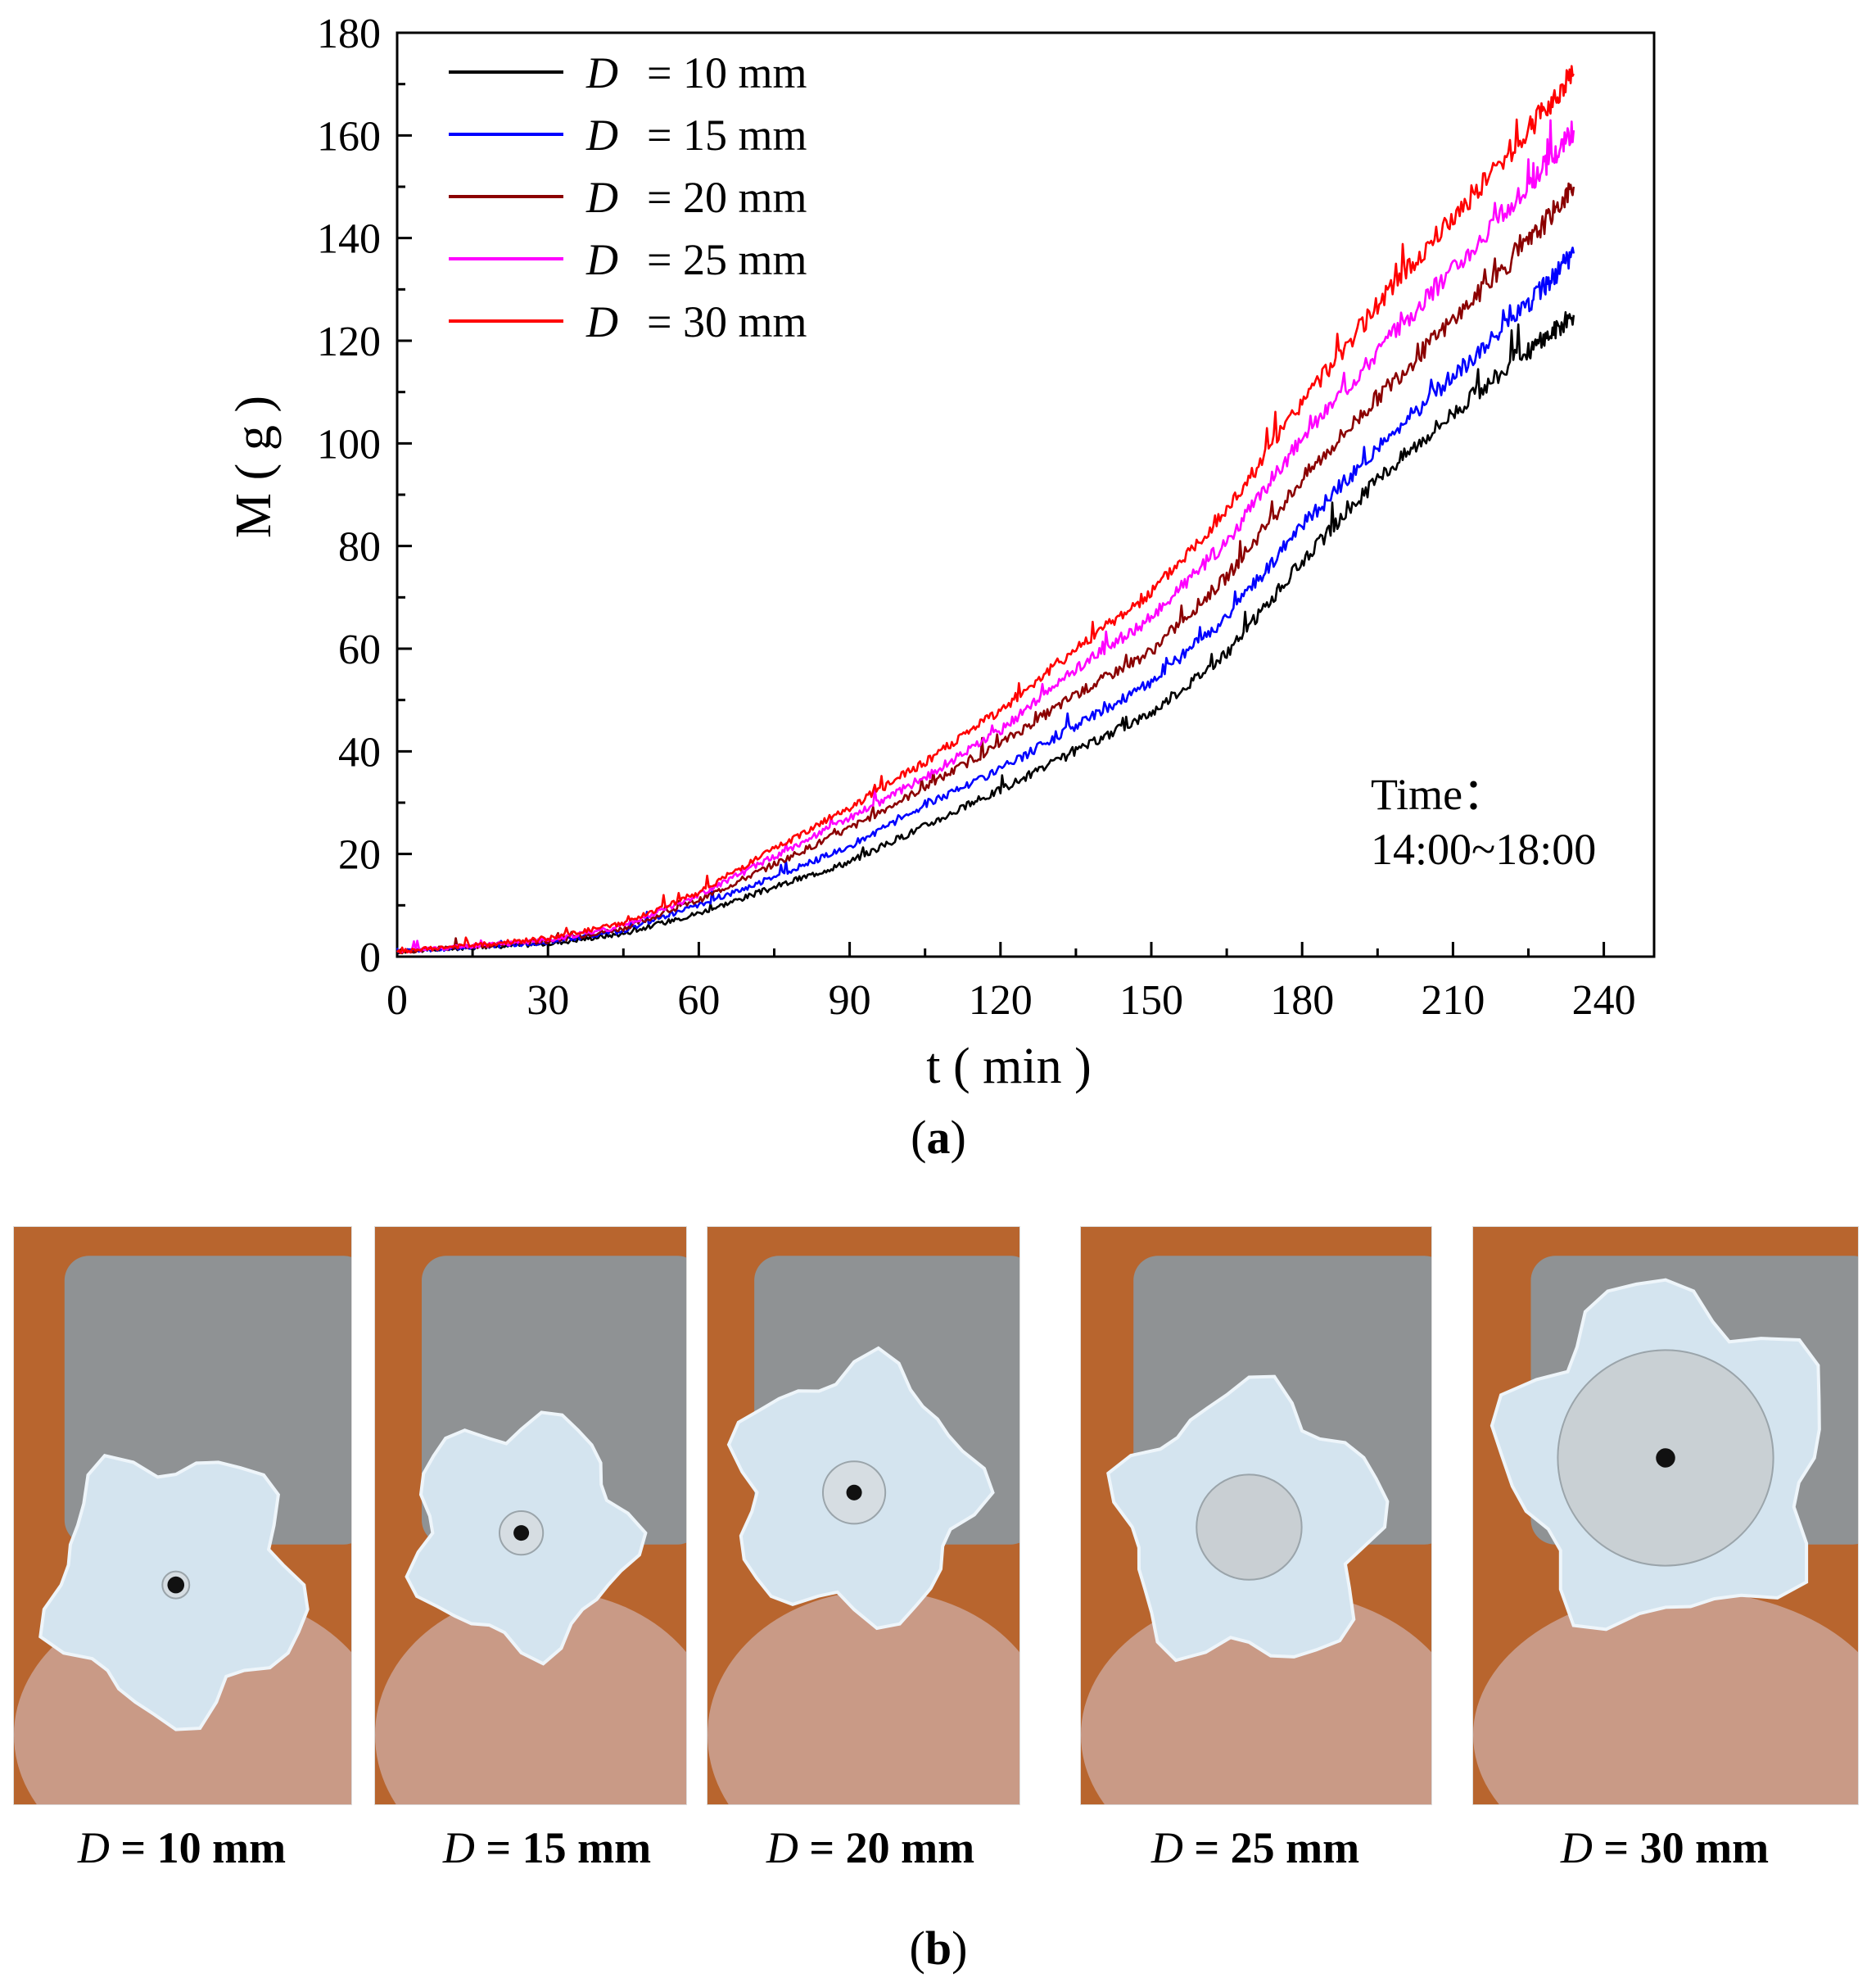 The width and height of the screenshot is (1876, 1987). What do you see at coordinates (1453, 1000) in the screenshot?
I see `x-tick-label: 210` at bounding box center [1453, 1000].